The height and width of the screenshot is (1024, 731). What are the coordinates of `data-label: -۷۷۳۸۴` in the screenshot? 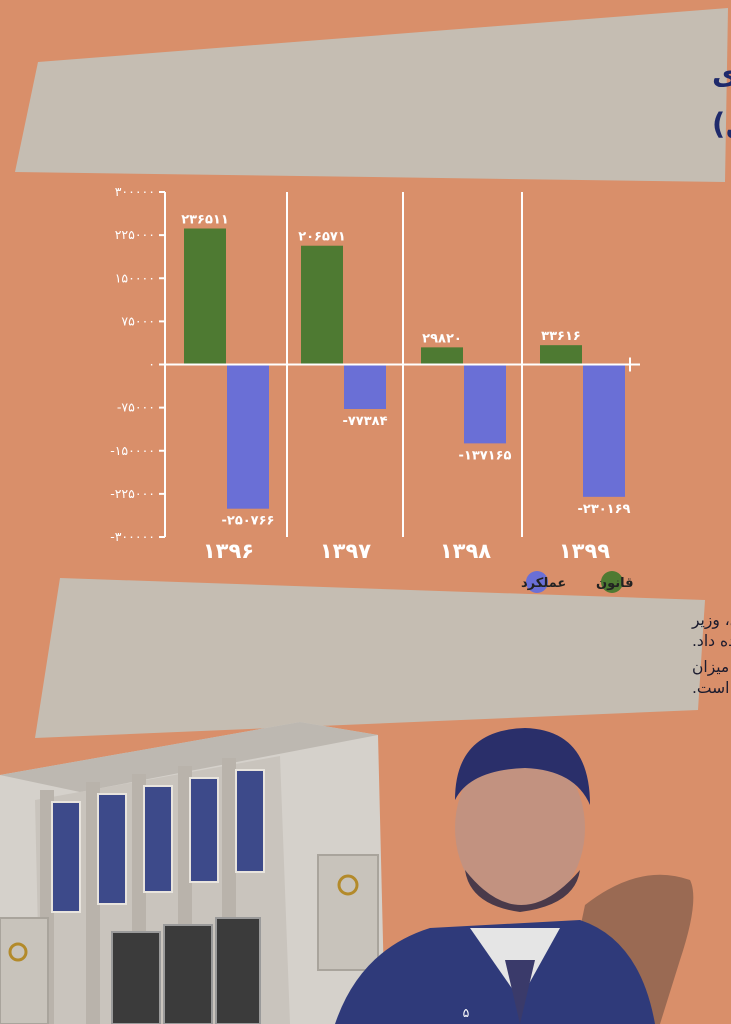 It's located at (364, 421).